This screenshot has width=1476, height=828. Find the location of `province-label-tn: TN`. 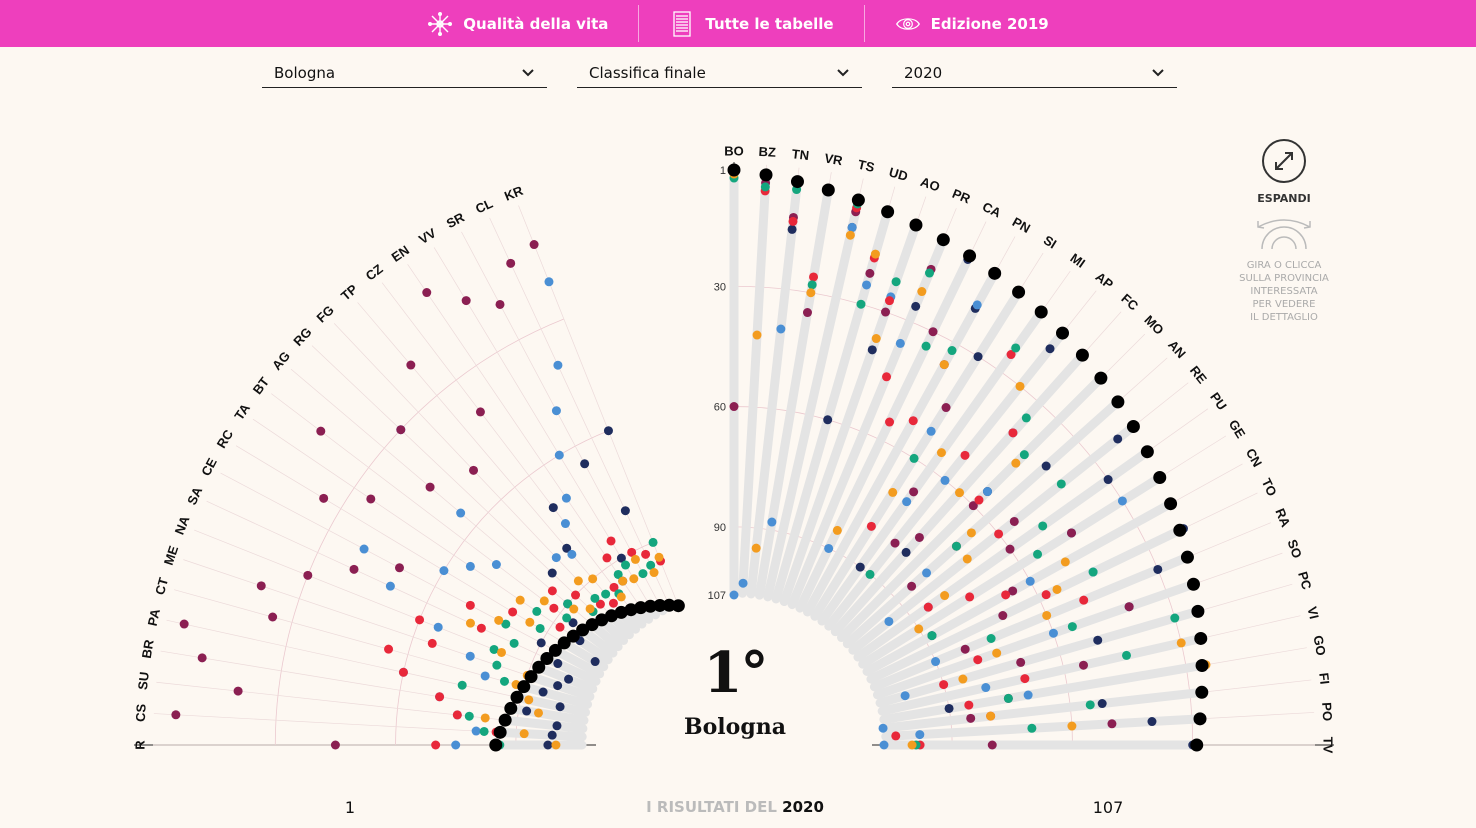

province-label-tn: TN is located at coordinates (800, 154).